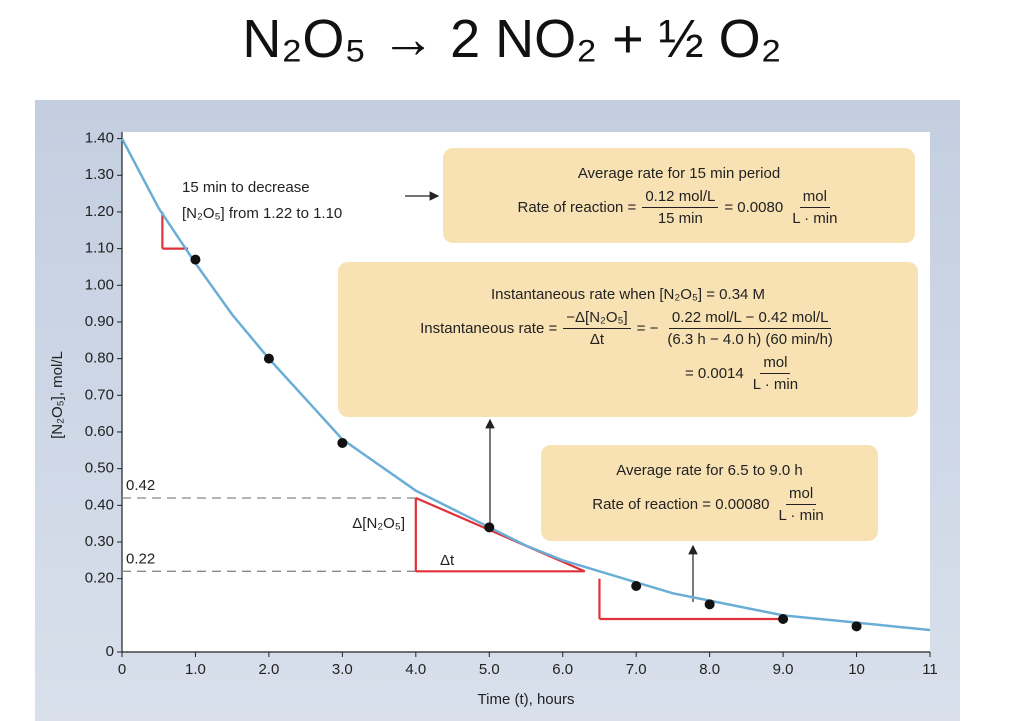 The image size is (1024, 721). I want to click on numerator: 0.12 mol/L, so click(680, 198).